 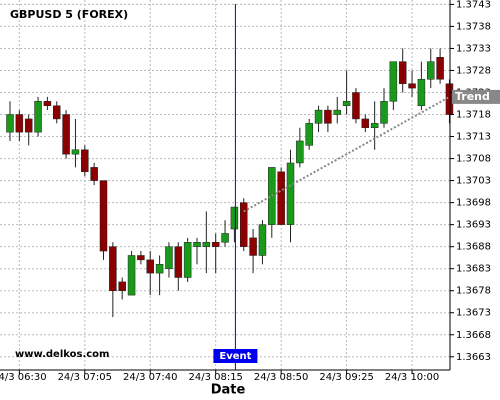 What do you see at coordinates (228, 390) in the screenshot?
I see `x-axis-title: Date` at bounding box center [228, 390].